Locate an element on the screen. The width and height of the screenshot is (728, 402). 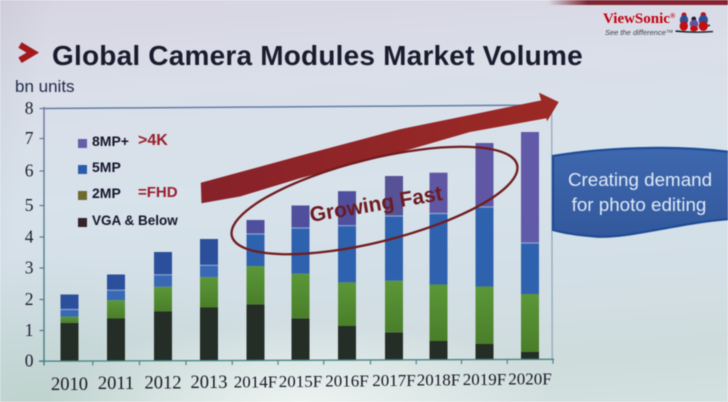
svg-text: 2014F is located at coordinates (255, 382).